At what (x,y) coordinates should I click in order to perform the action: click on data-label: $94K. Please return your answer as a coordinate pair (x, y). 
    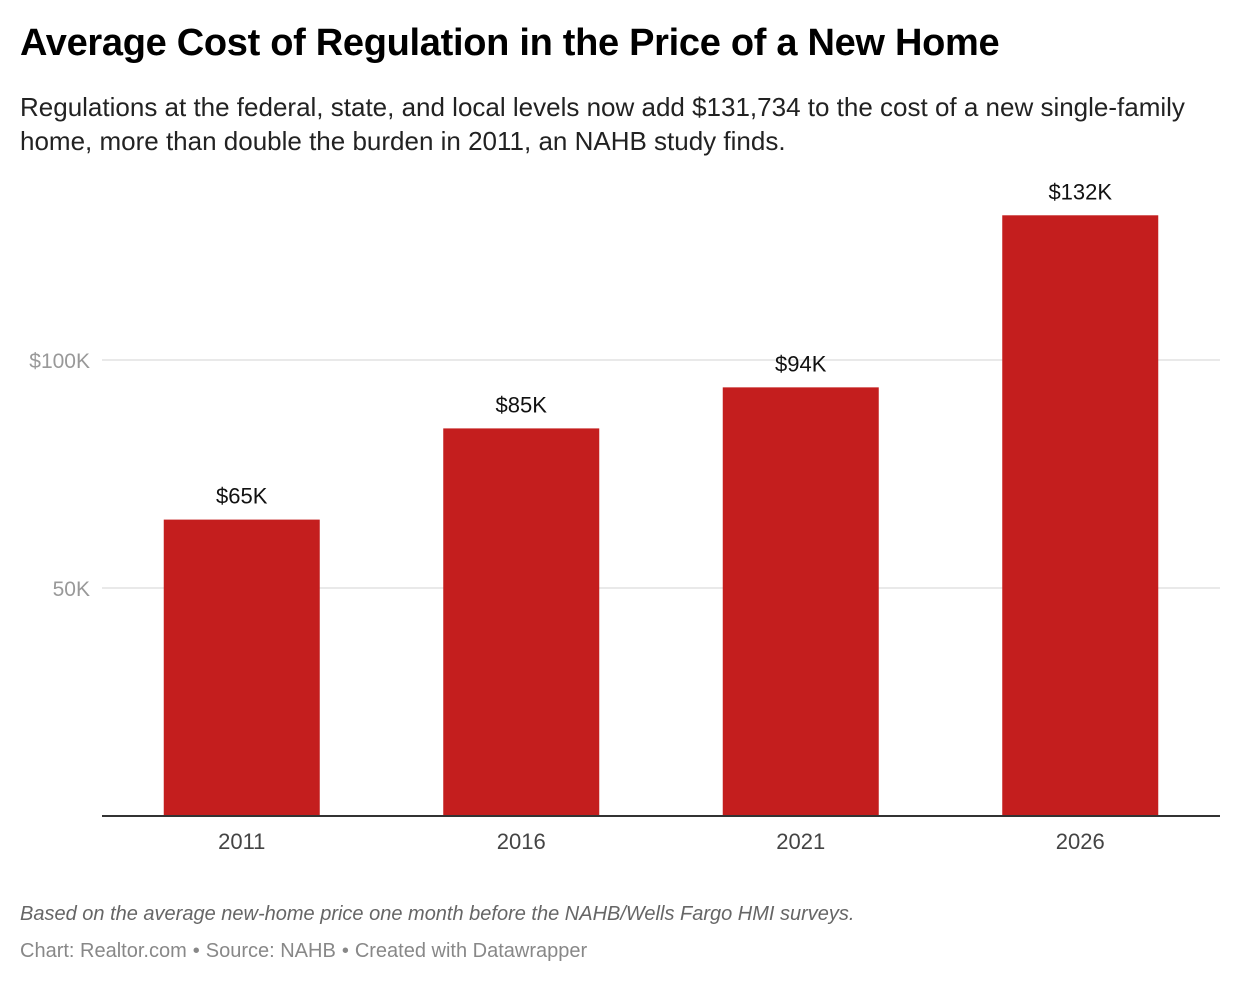
    Looking at the image, I should click on (801, 363).